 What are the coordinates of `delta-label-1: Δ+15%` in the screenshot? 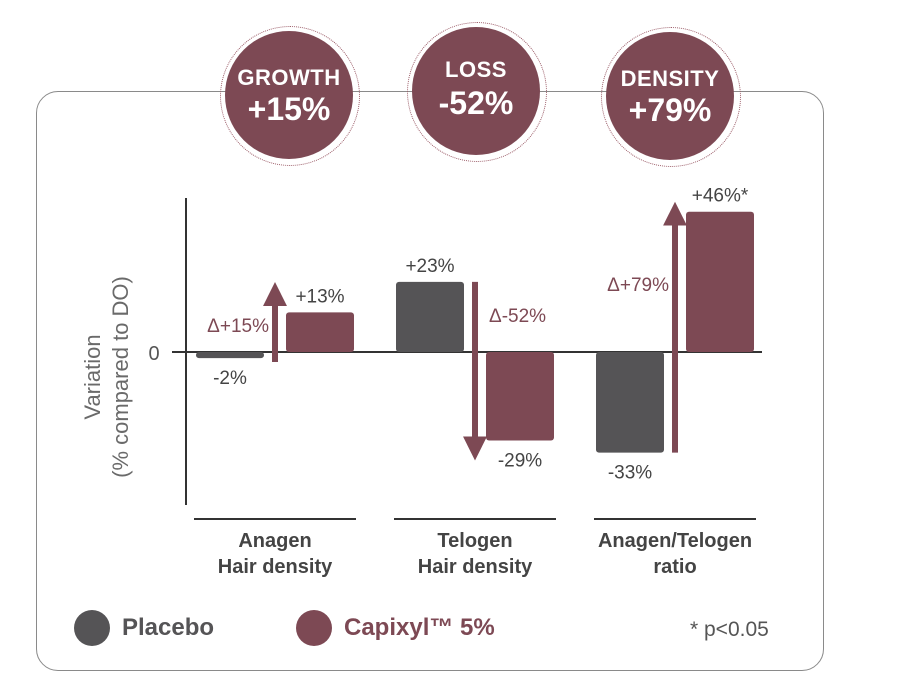 It's located at (238, 326).